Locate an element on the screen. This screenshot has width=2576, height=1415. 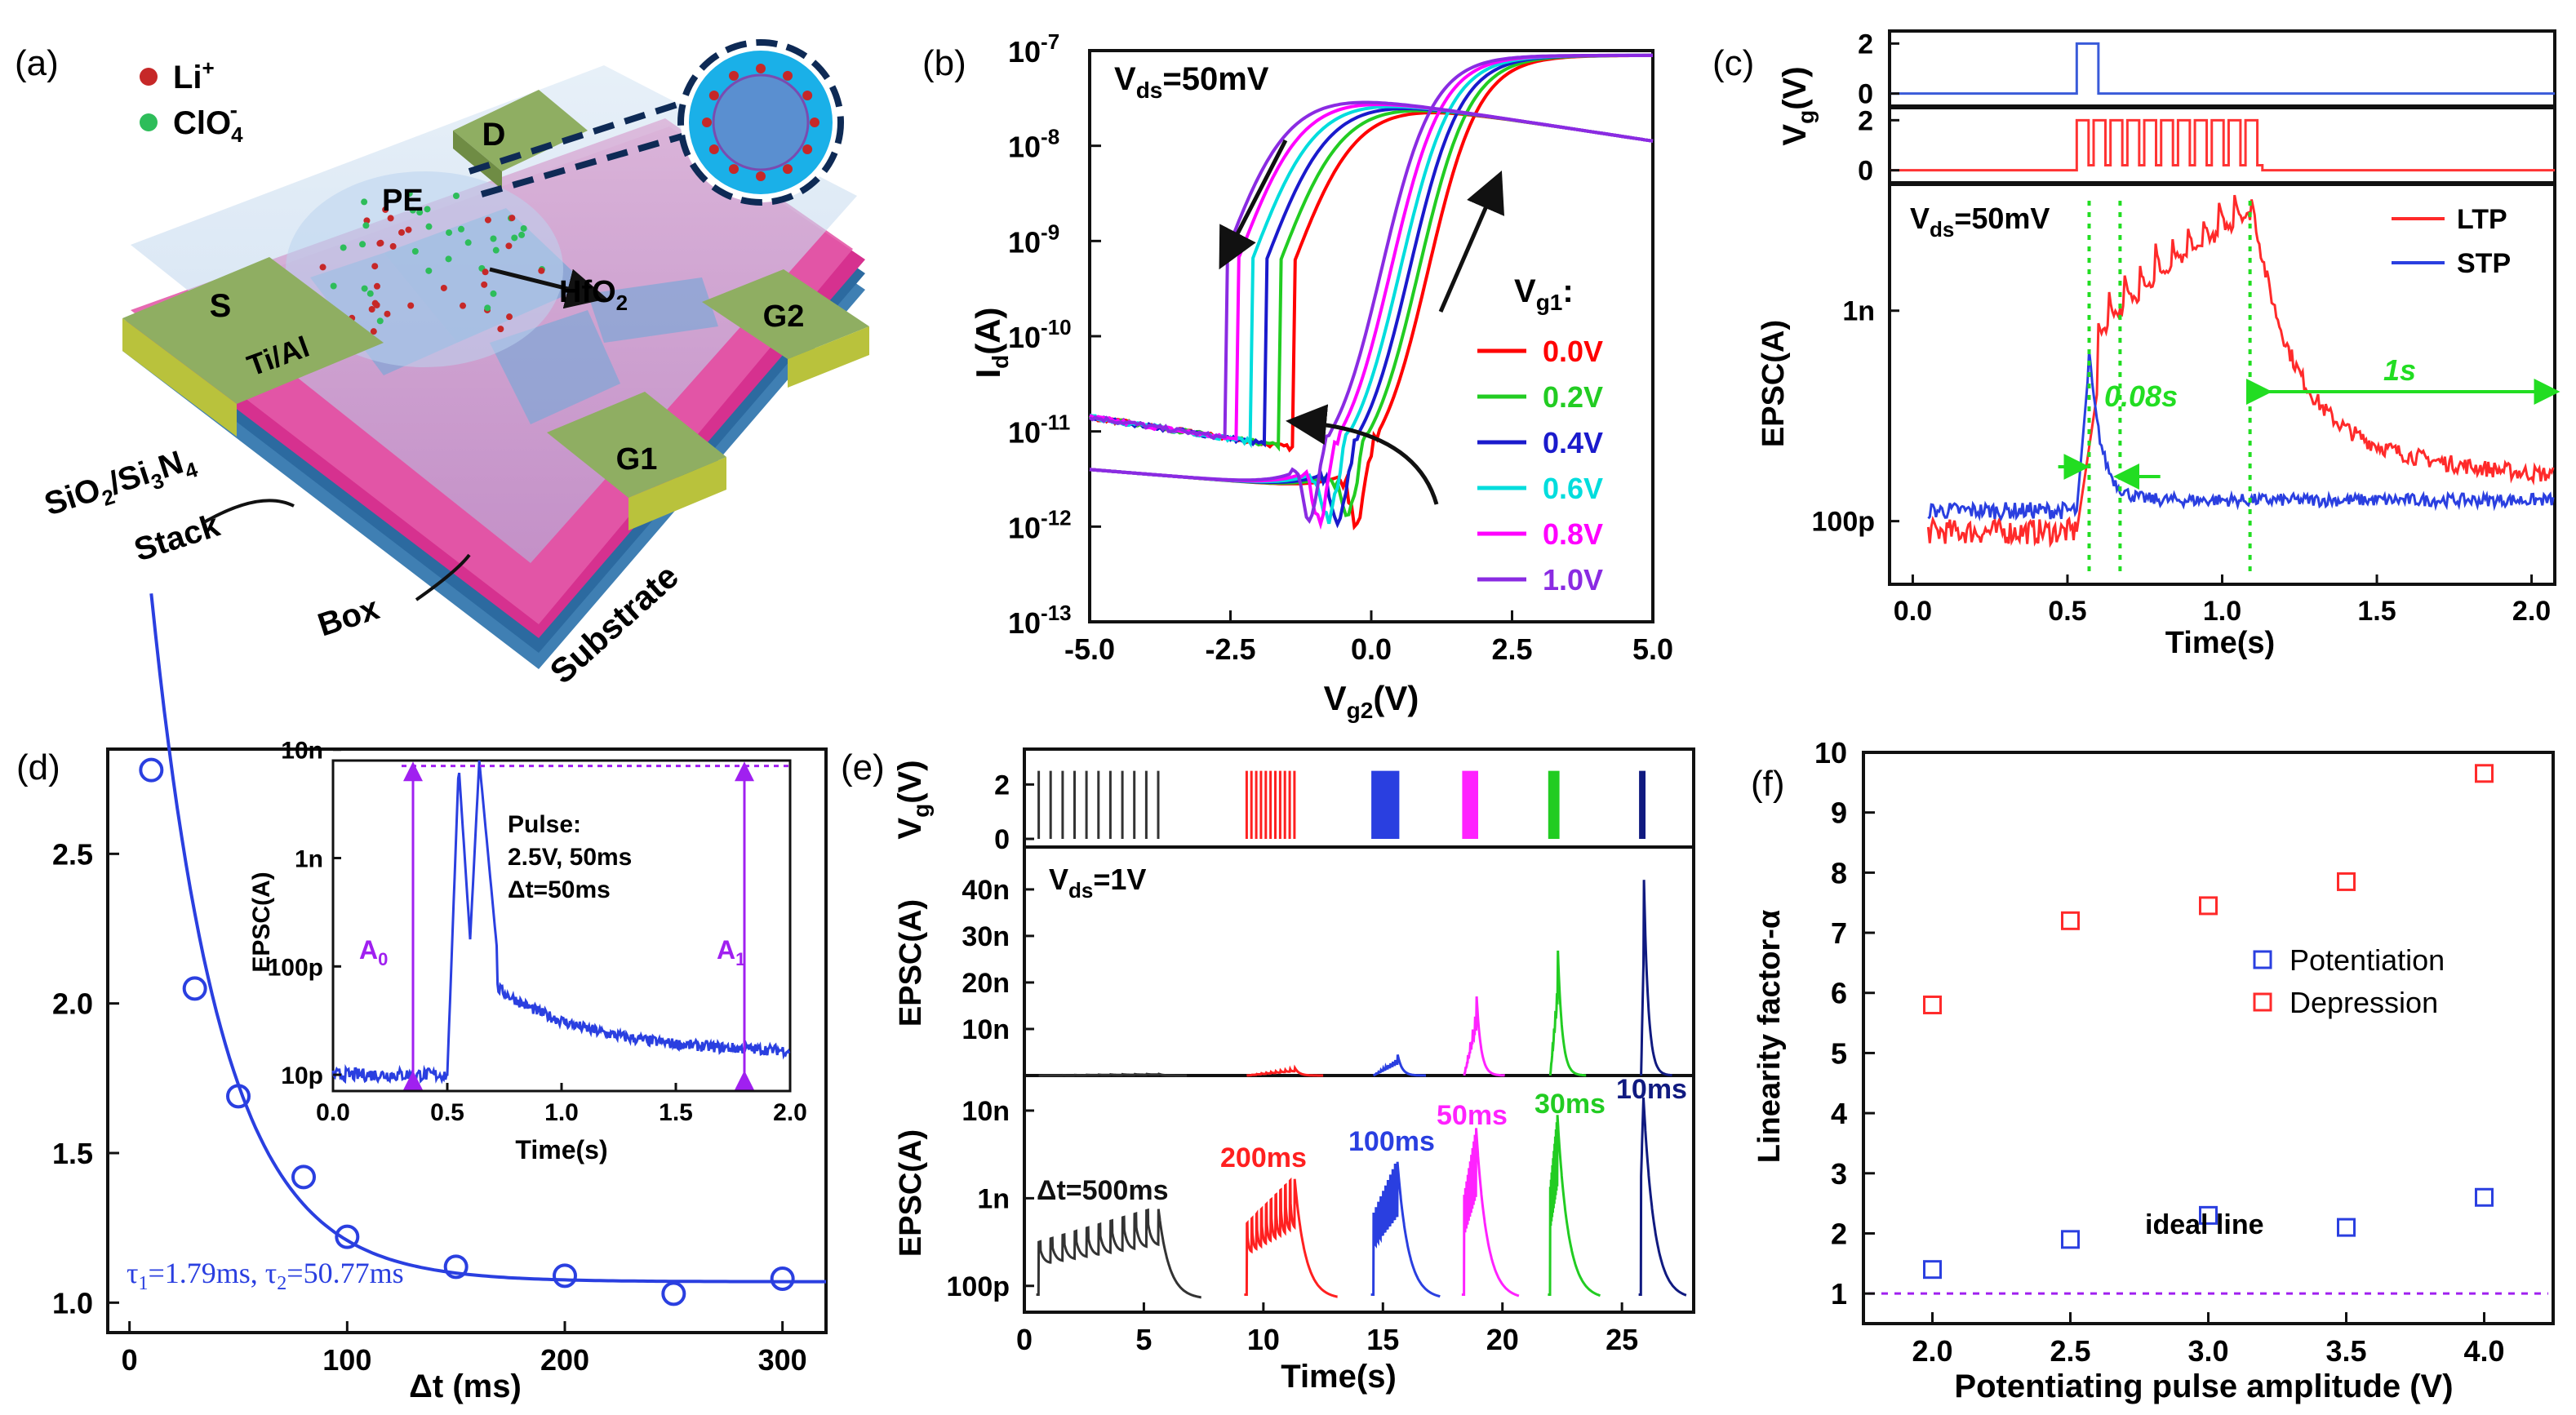
panel-f-legend: Potentiation Depression is located at coordinates (2349, 981).